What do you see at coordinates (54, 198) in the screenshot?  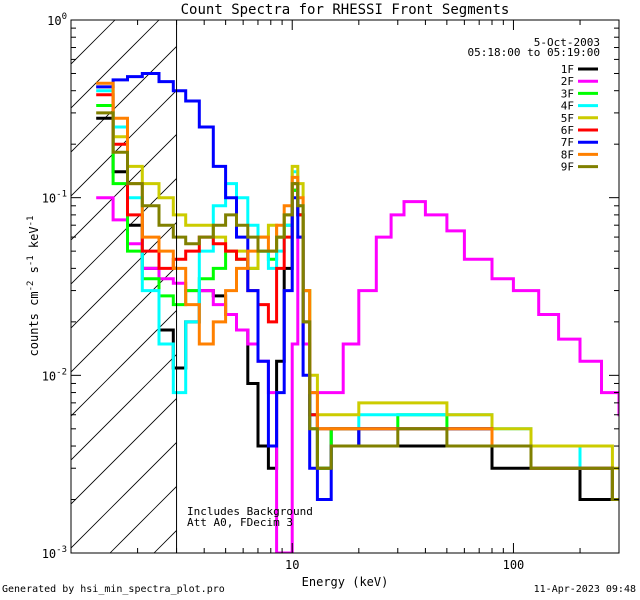 I see `y-tick-label: 10⁻¹` at bounding box center [54, 198].